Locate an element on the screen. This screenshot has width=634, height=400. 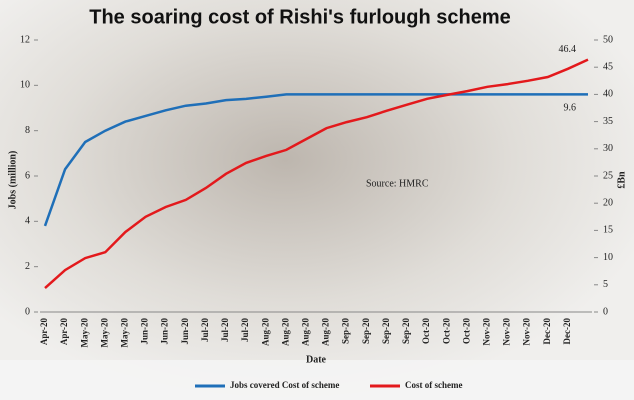
y-tick-label: 10 is located at coordinates (25, 85).